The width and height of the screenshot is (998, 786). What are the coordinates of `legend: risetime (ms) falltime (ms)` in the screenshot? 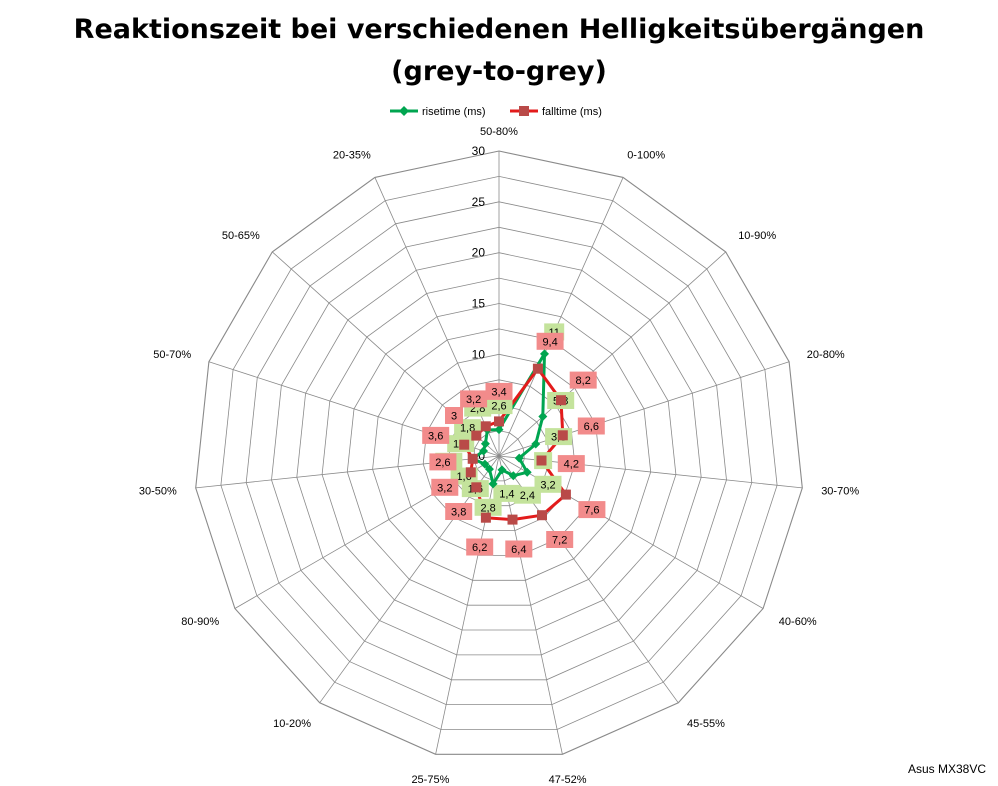 It's located at (496, 112).